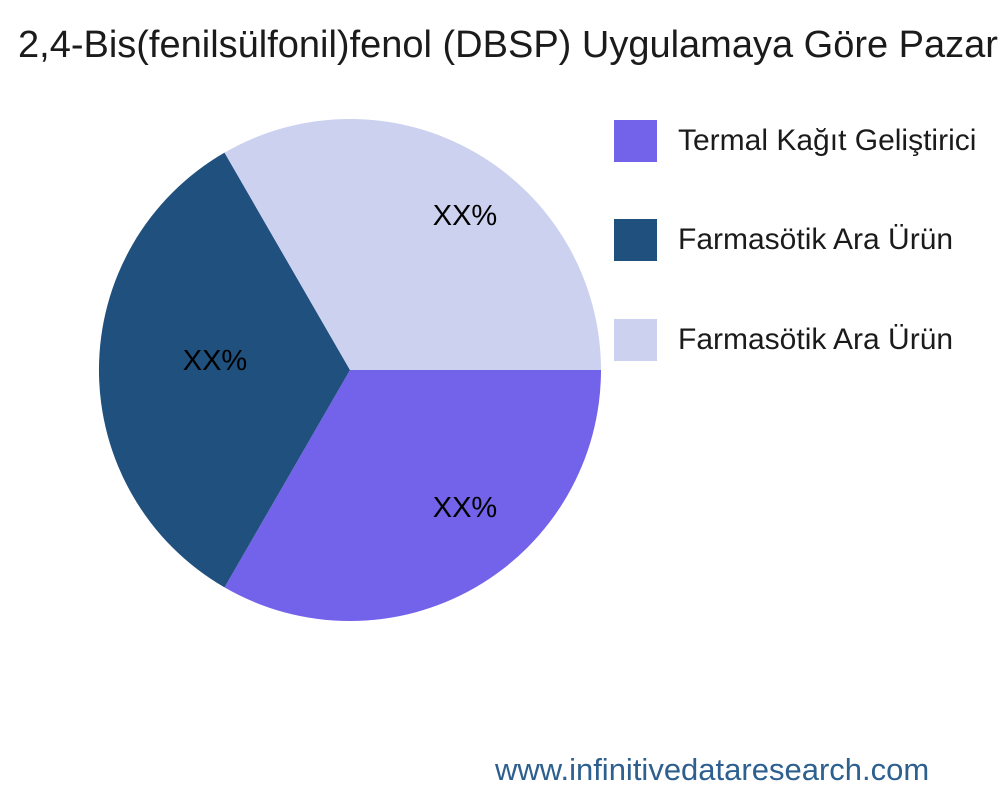  What do you see at coordinates (827, 140) in the screenshot?
I see `legend-item-label: Termal Kağıt Geliştirici` at bounding box center [827, 140].